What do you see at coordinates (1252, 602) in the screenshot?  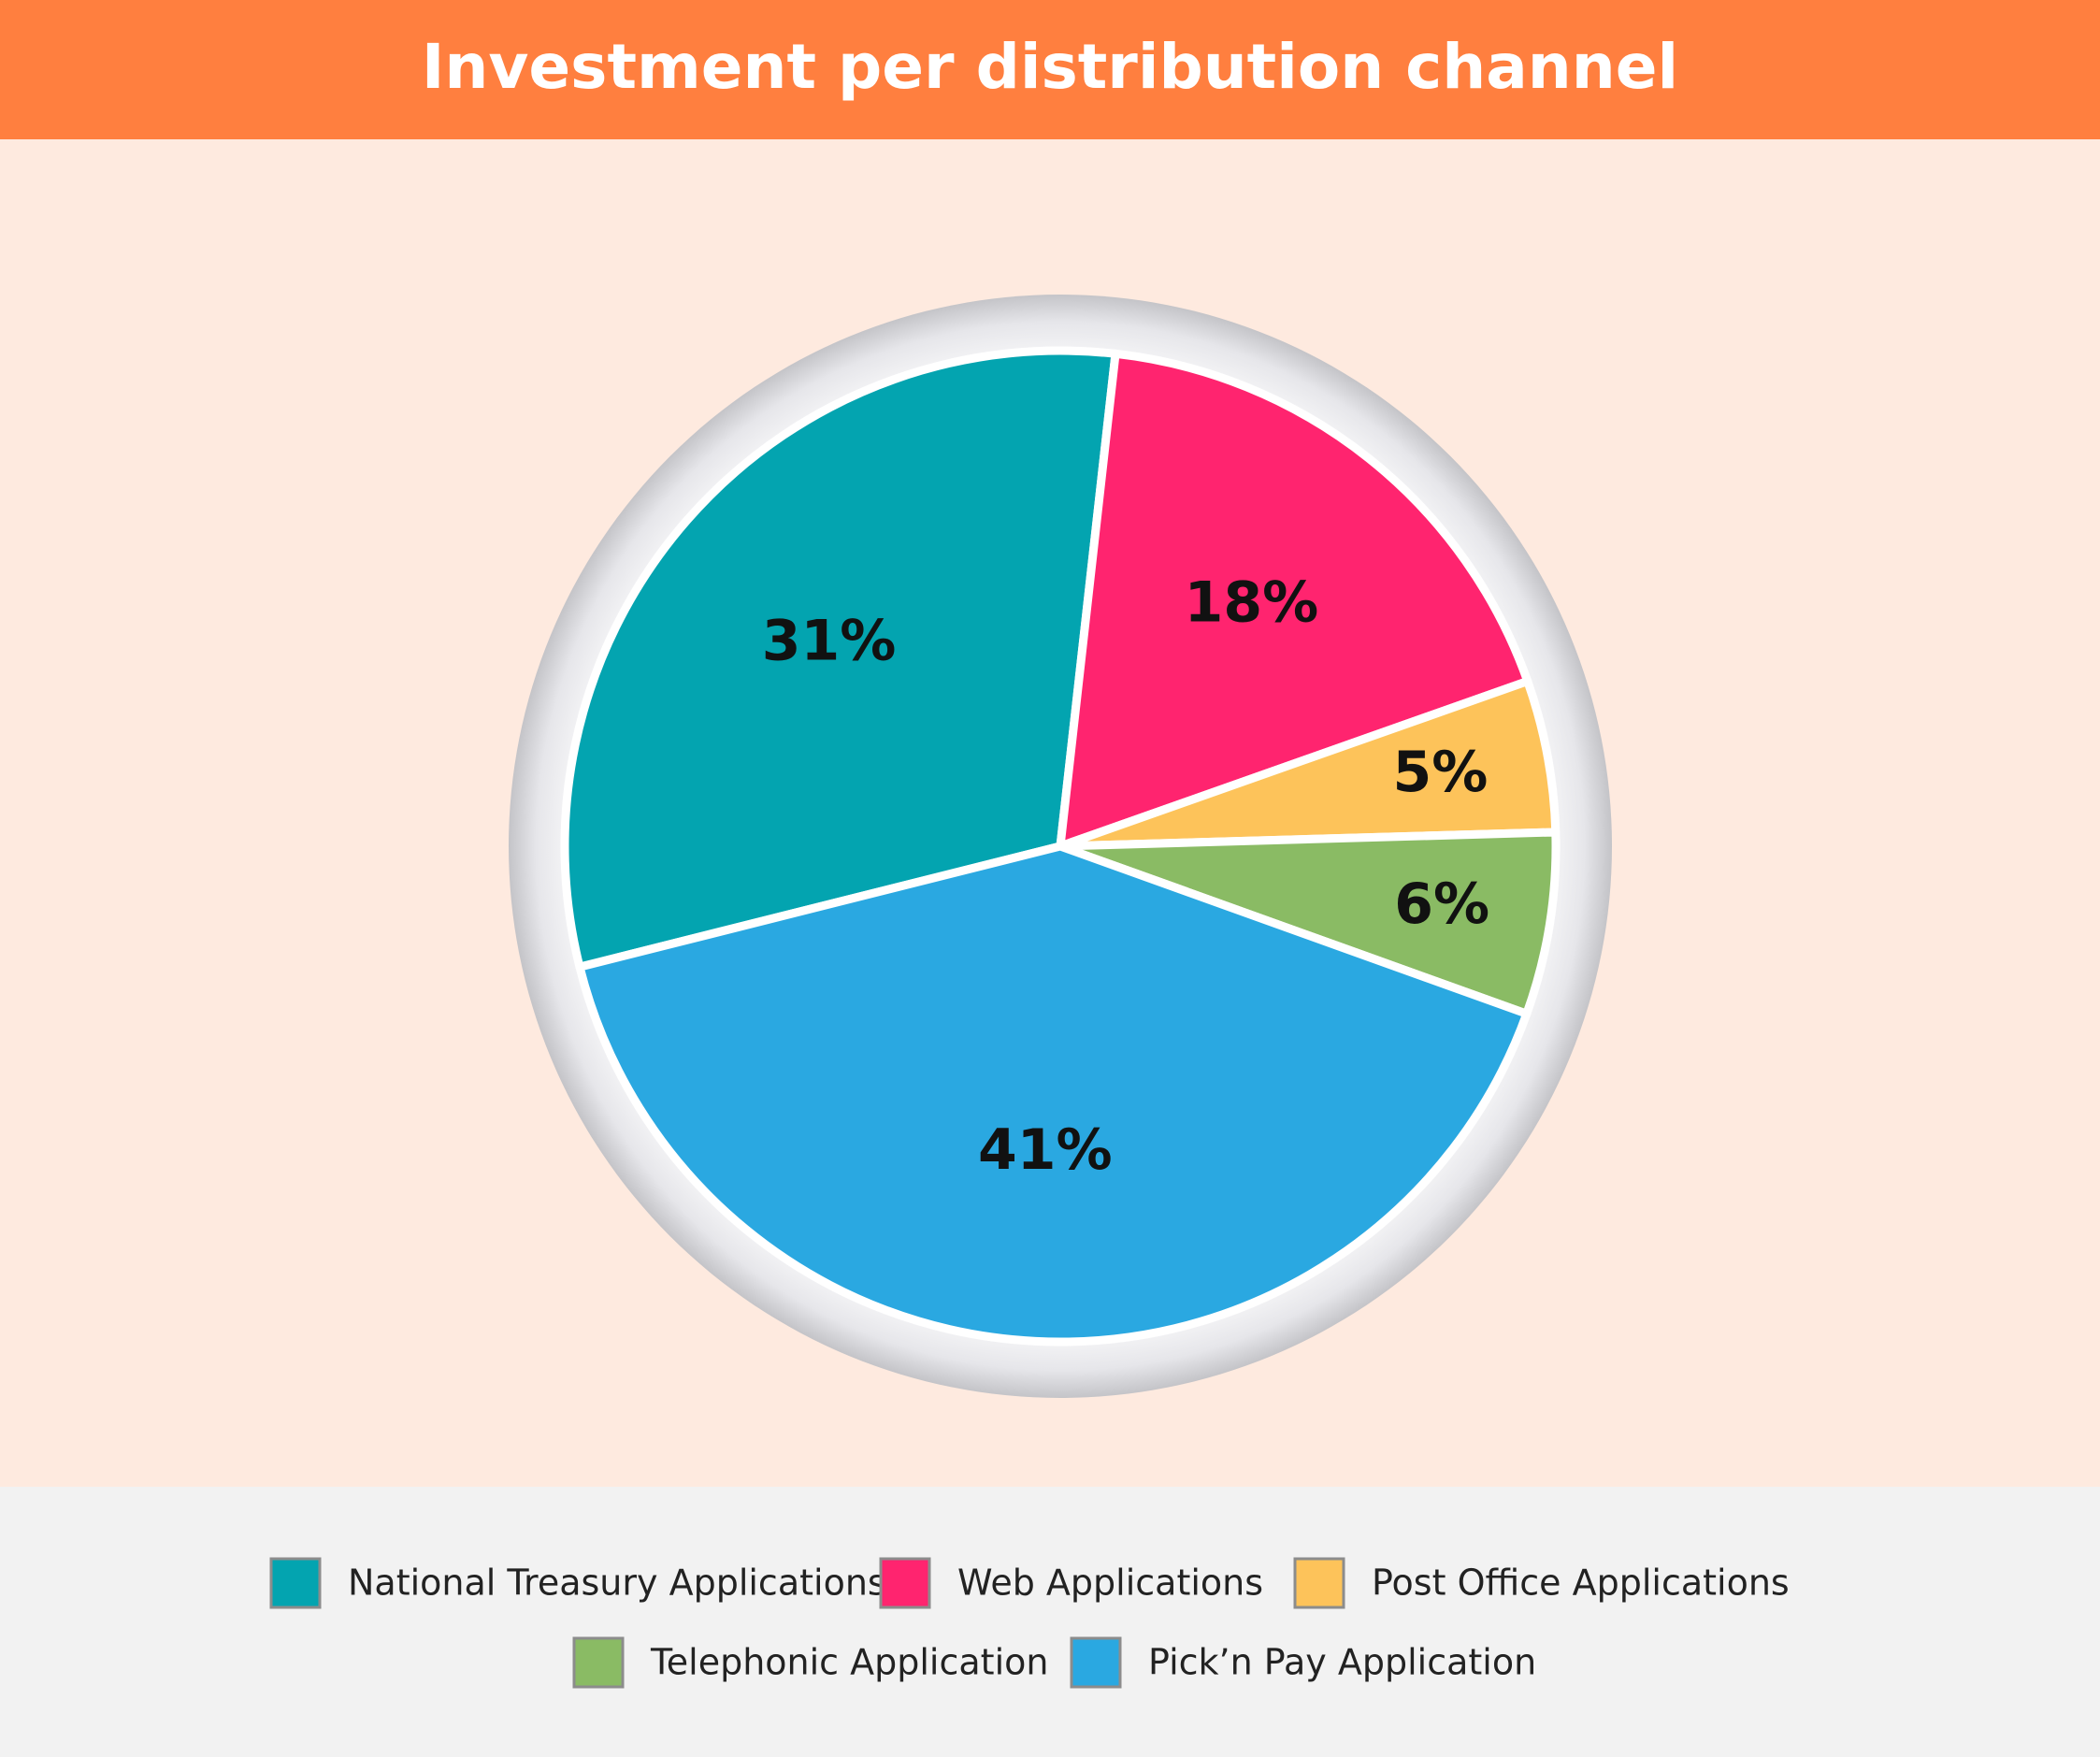 I see `slice-label: 18%` at bounding box center [1252, 602].